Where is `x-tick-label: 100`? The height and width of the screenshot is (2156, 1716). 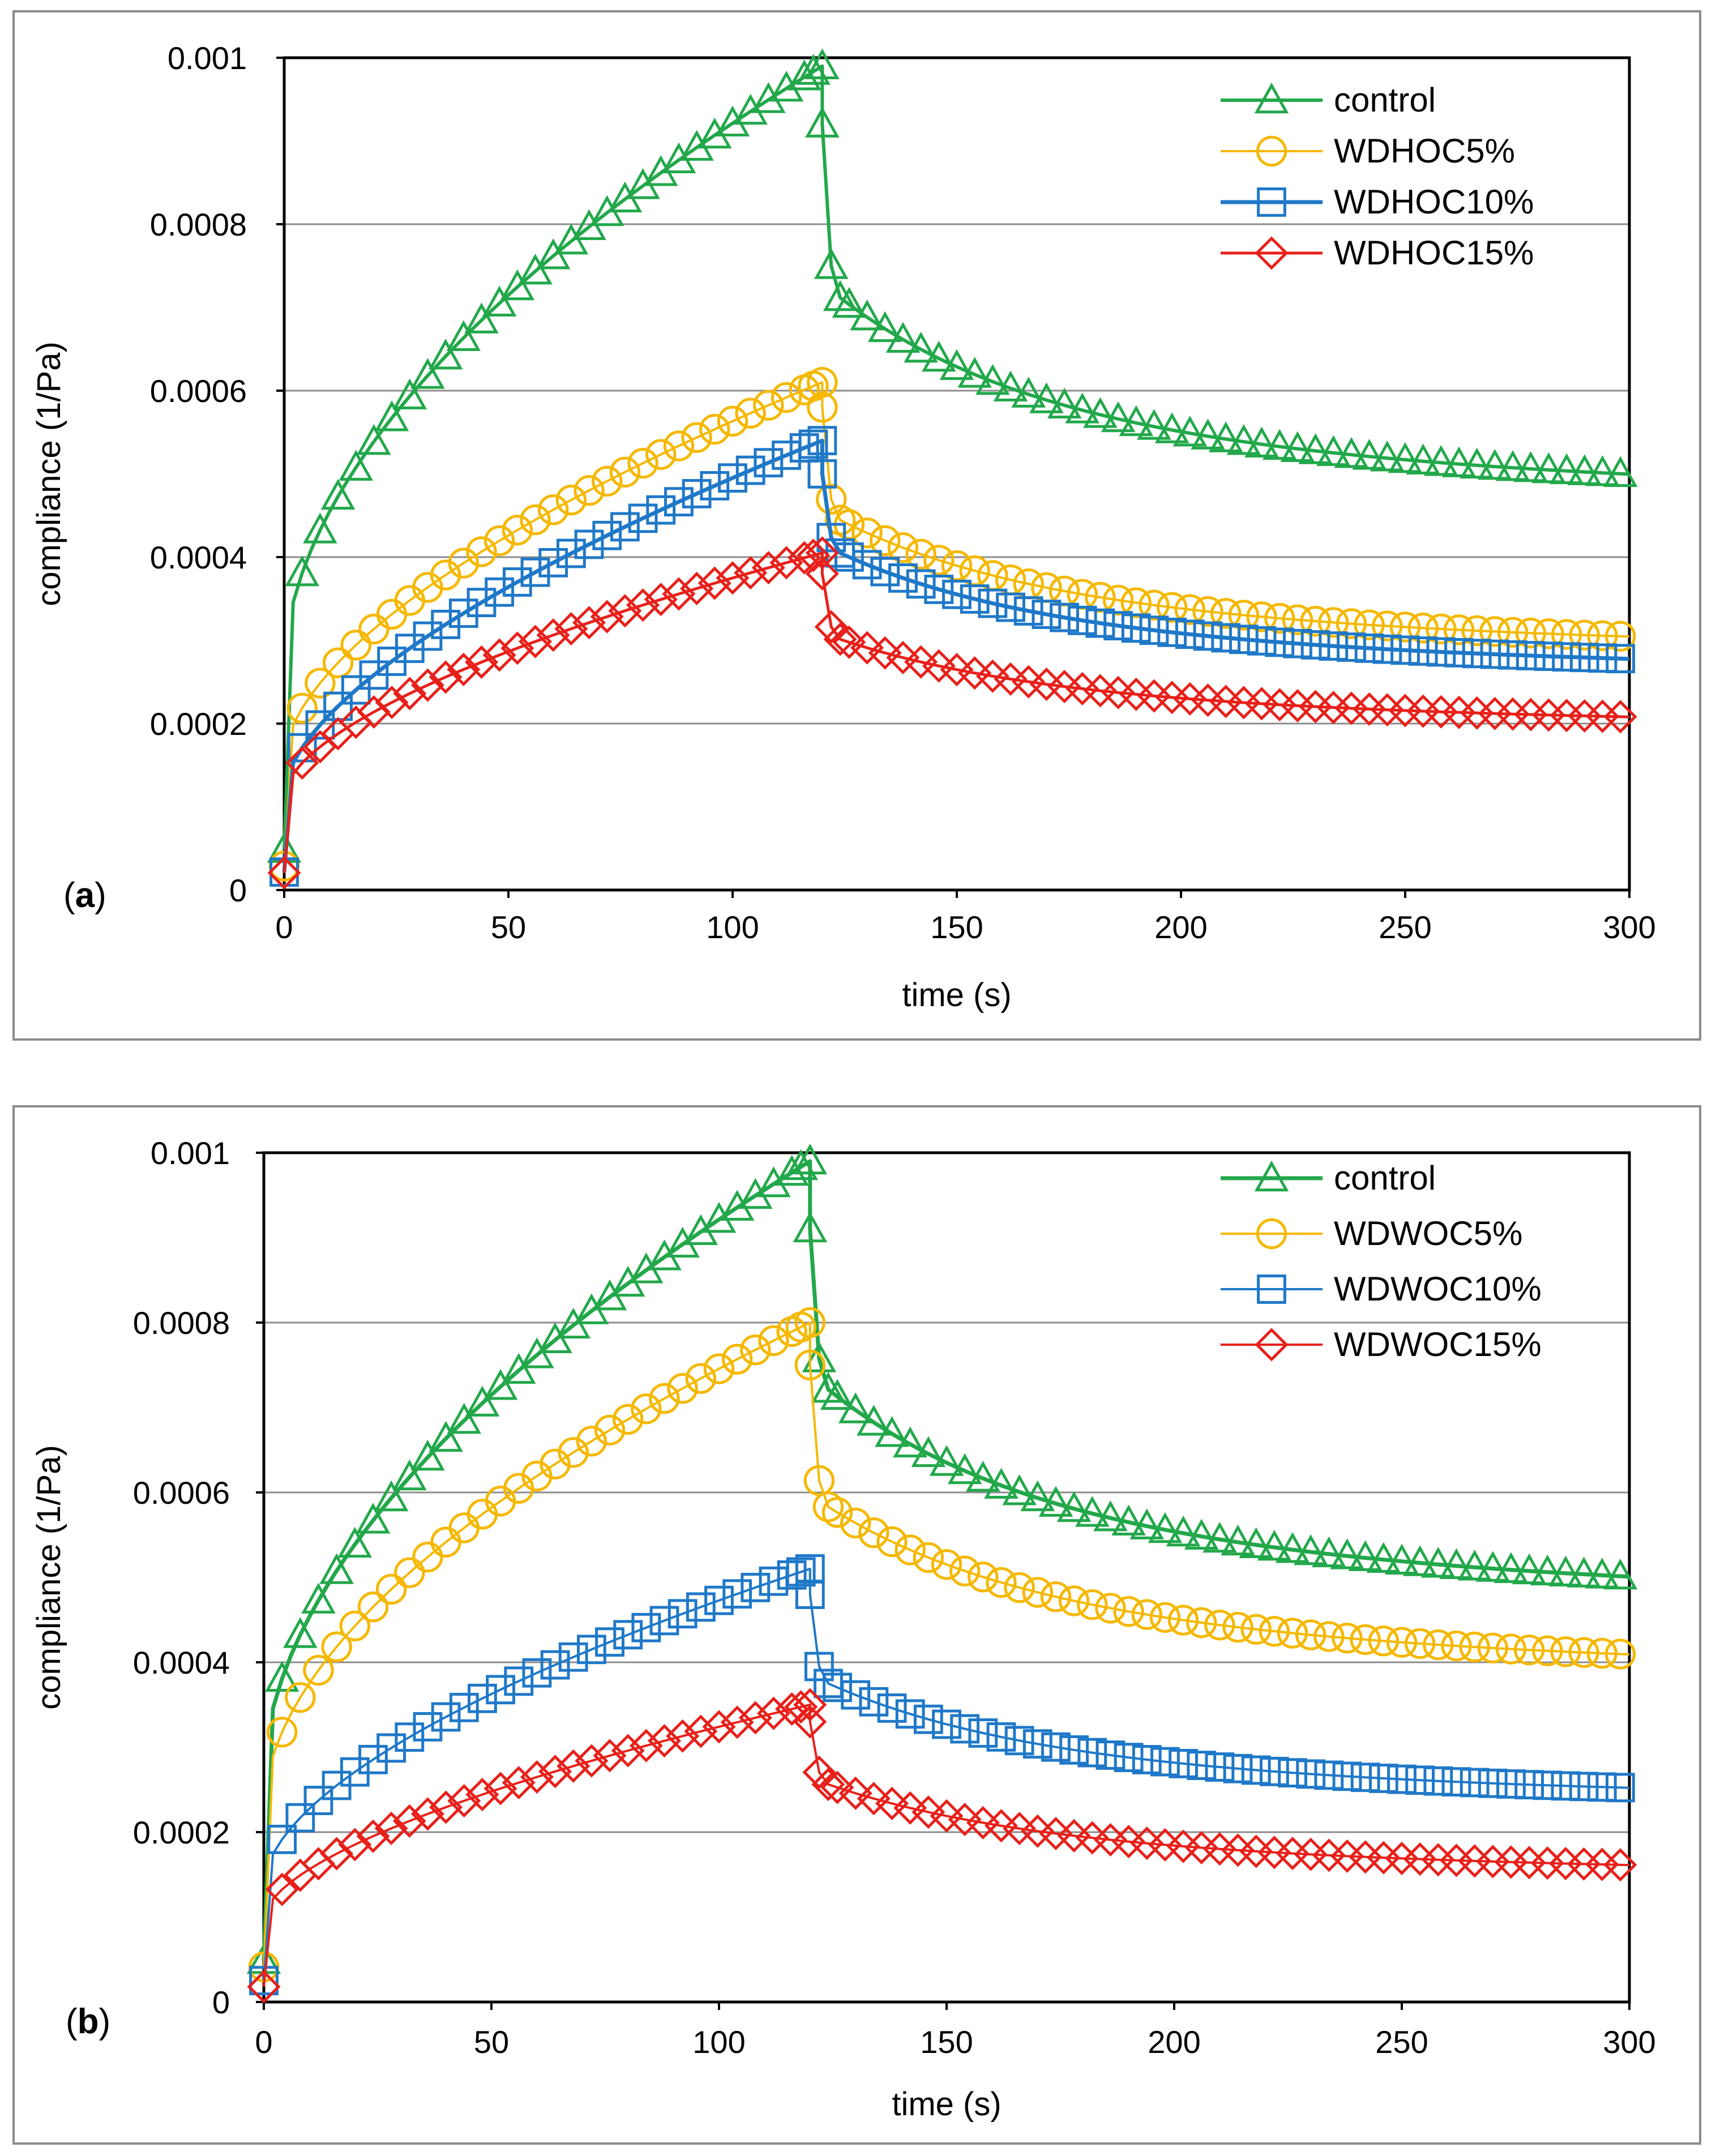 x-tick-label: 100 is located at coordinates (718, 2042).